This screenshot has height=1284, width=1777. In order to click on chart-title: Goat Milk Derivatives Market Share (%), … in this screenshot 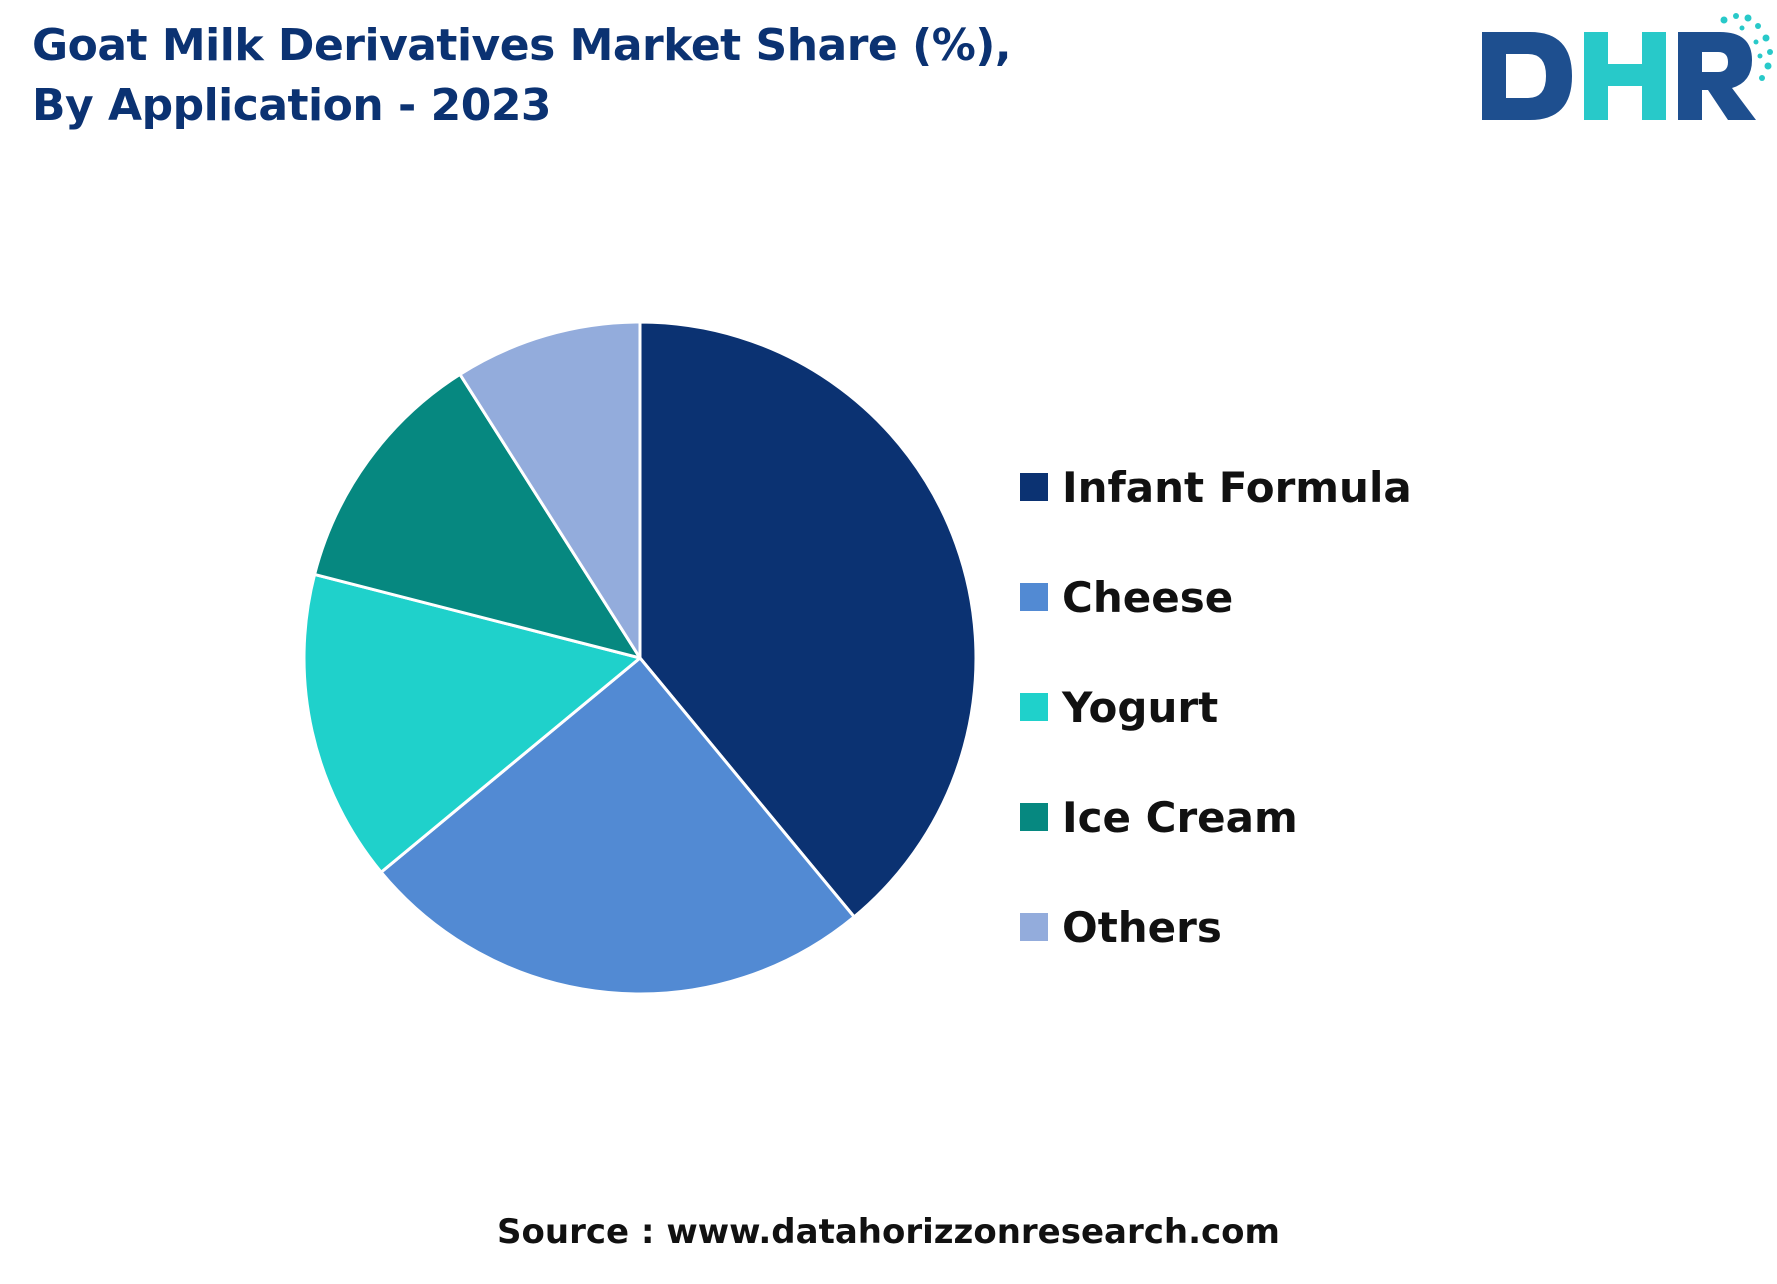, I will do `click(522, 76)`.